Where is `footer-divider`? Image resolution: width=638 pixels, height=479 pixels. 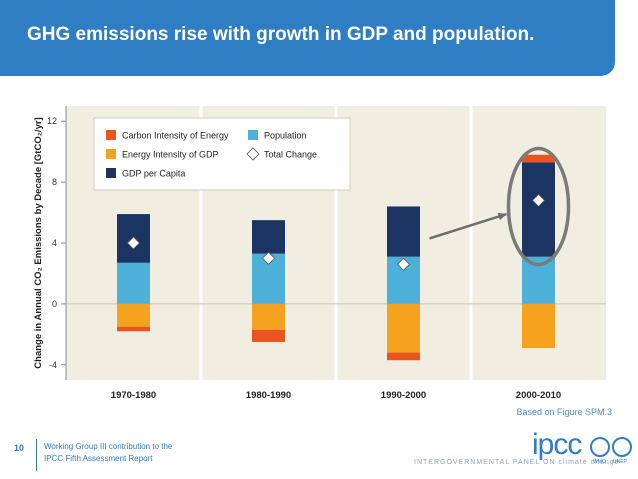
footer-divider is located at coordinates (36, 455).